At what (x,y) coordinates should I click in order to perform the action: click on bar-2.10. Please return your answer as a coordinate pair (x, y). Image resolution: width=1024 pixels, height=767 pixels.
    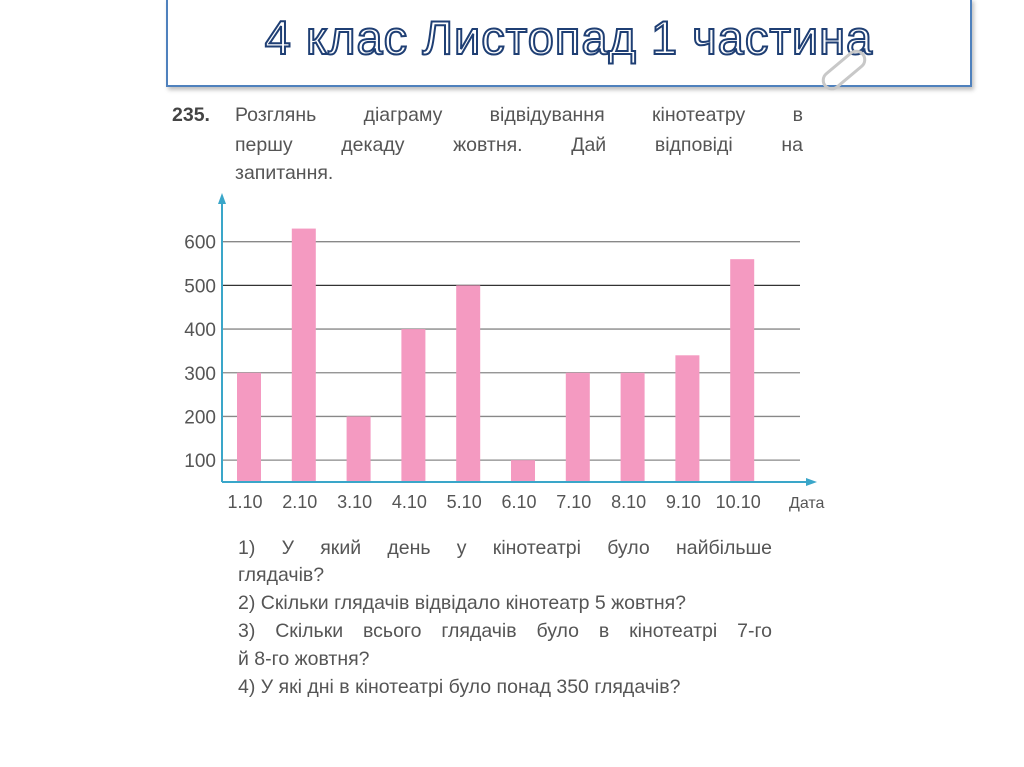
    Looking at the image, I should click on (303, 355).